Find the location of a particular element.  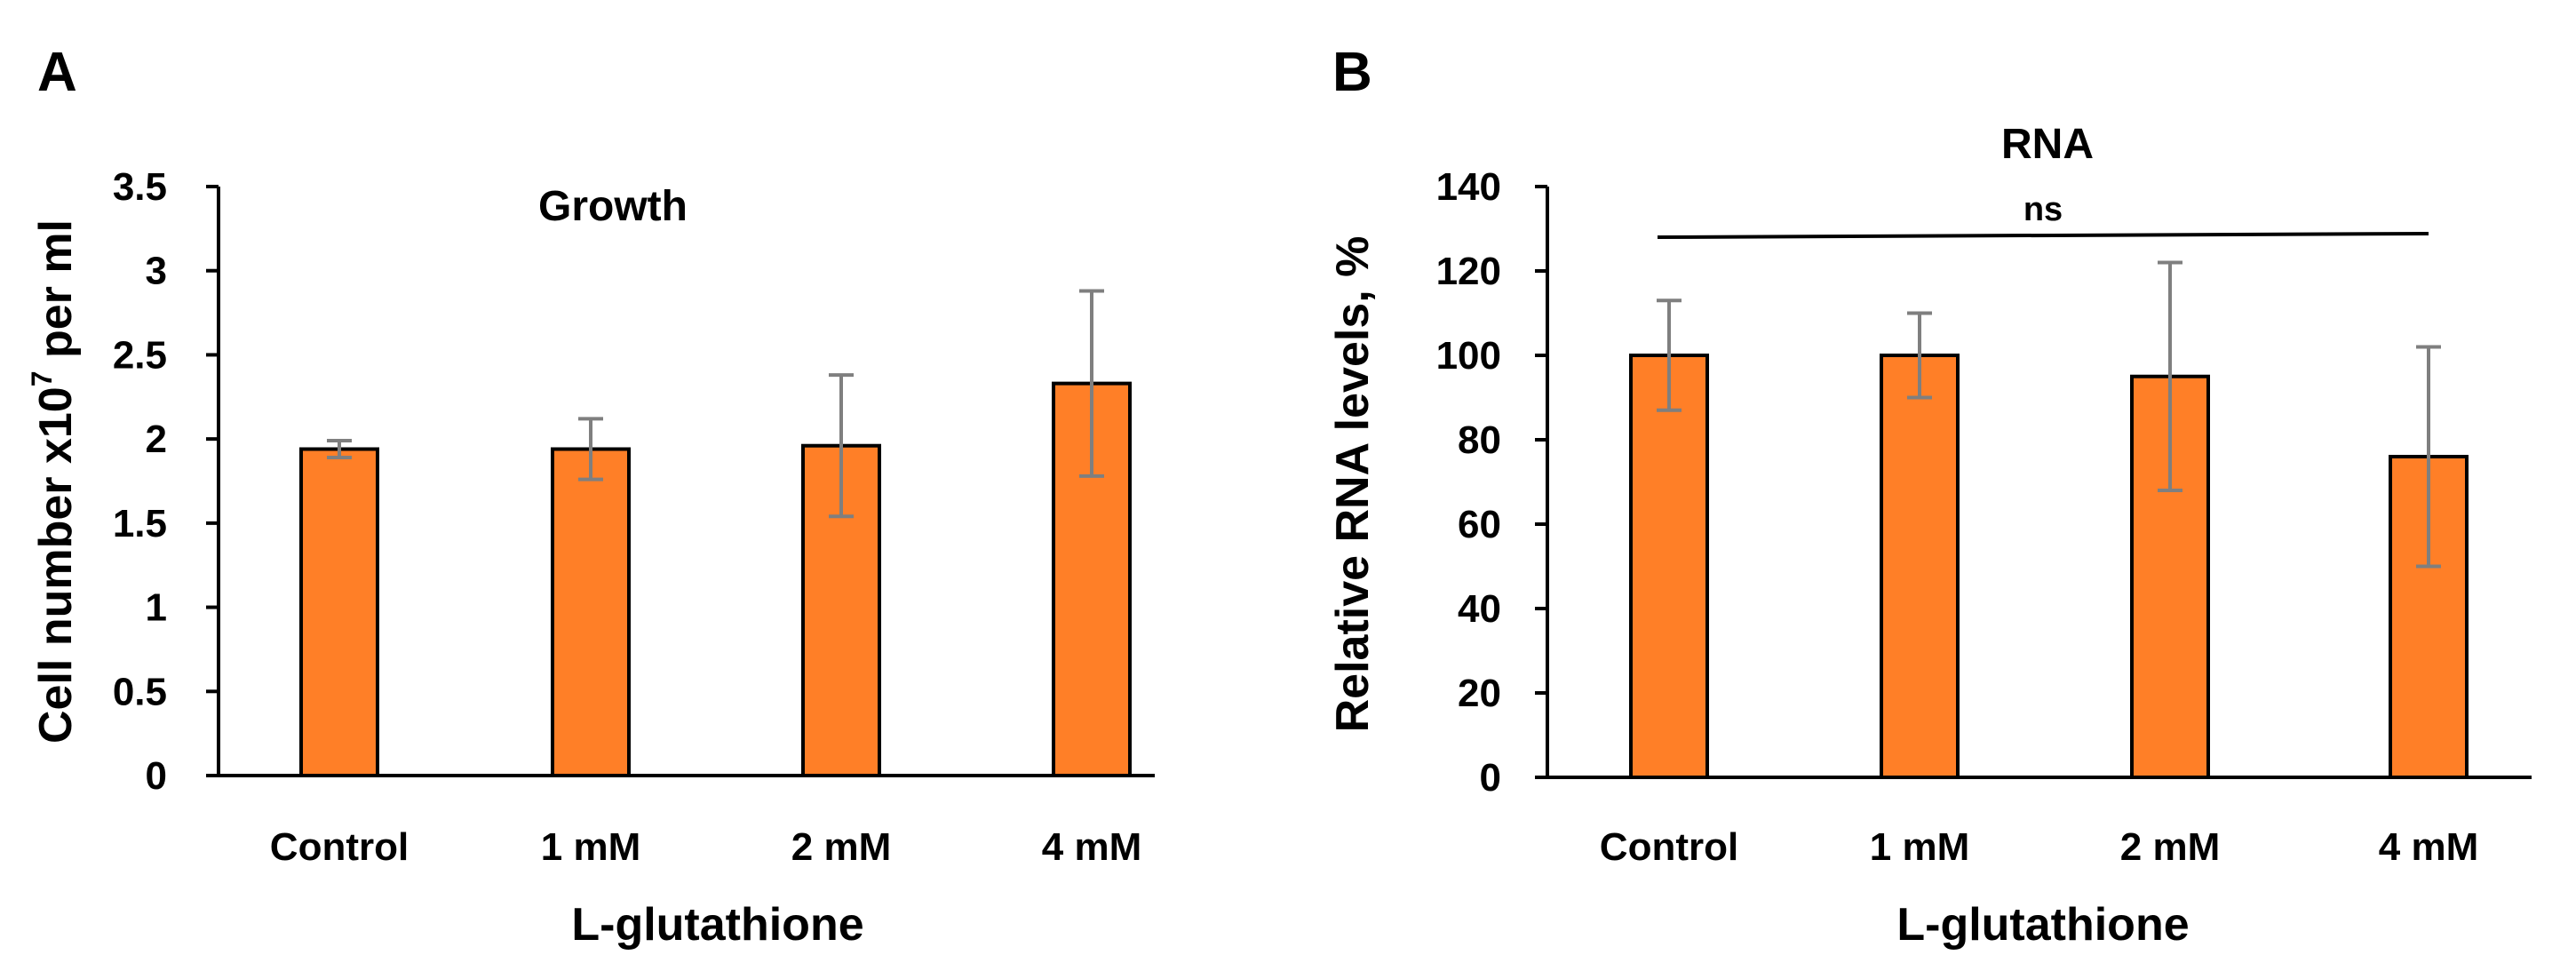

y-tick-label: 120 is located at coordinates (1468, 271).